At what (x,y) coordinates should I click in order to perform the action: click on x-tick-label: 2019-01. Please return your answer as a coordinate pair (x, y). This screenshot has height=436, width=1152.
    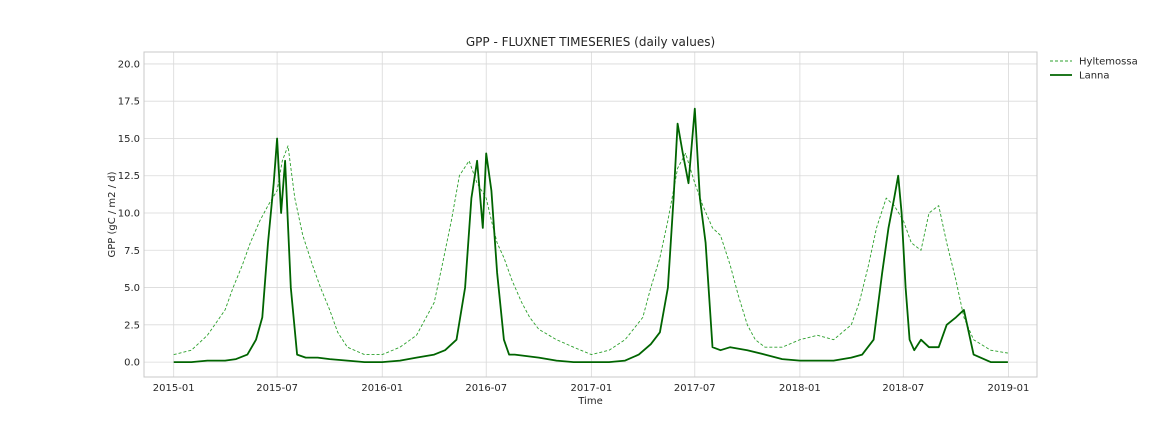
    Looking at the image, I should click on (1009, 388).